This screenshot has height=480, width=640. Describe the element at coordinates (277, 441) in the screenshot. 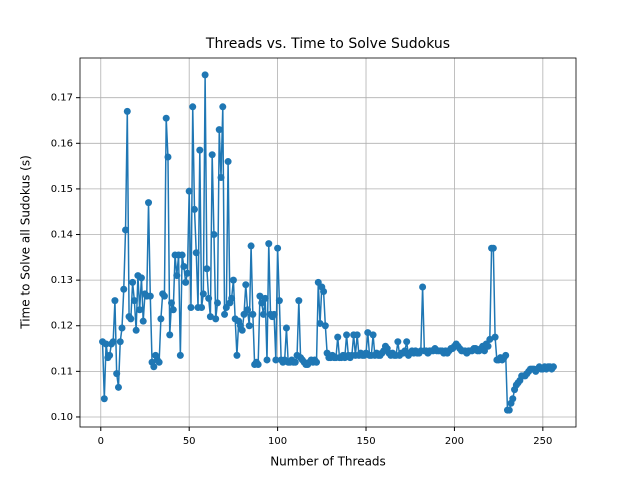

I see `x-tick-label: 100` at that location.